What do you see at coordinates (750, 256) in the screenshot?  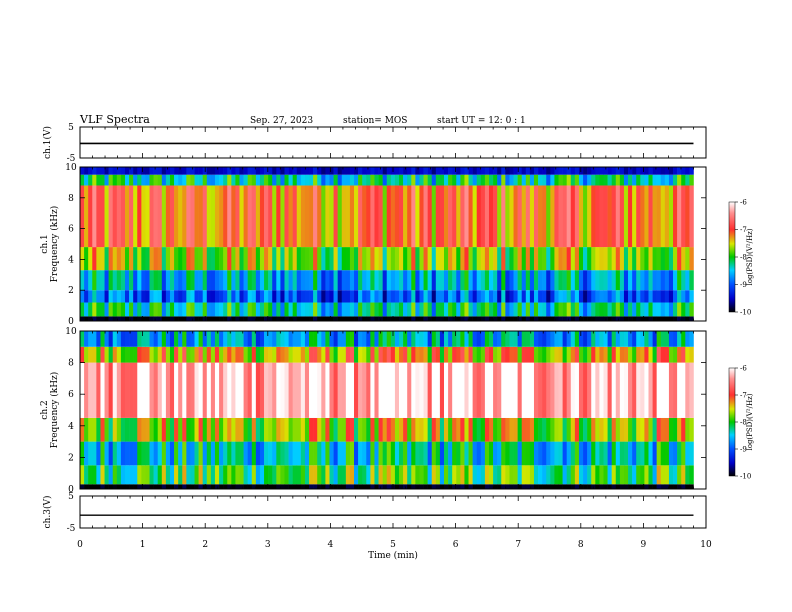 I see `colorbar-label: log(PSD)(V²/Hz)` at bounding box center [750, 256].